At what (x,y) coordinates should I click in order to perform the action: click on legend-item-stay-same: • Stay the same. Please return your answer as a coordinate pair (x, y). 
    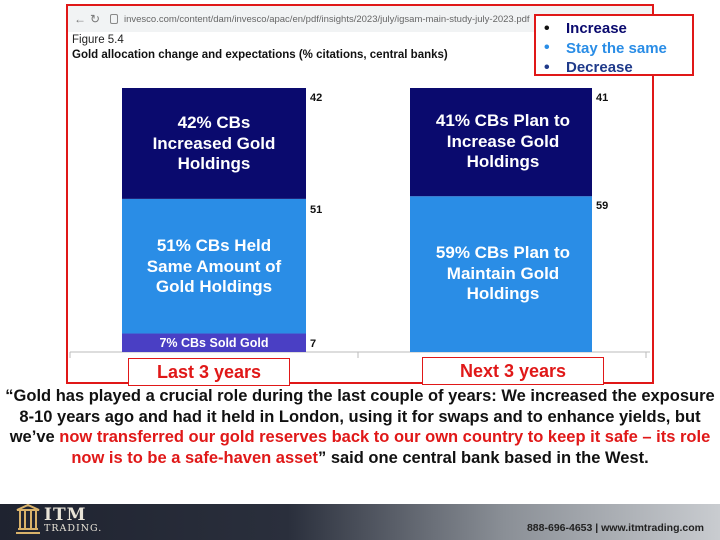
    Looking at the image, I should click on (618, 49).